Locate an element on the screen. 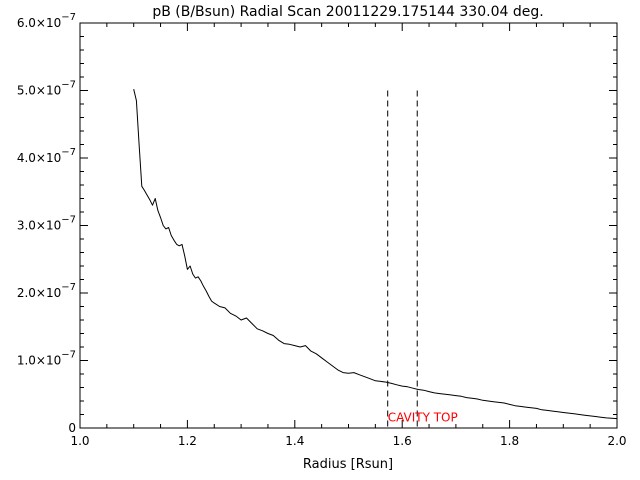 The width and height of the screenshot is (640, 480). x-tick-label: 1.6 is located at coordinates (402, 441).